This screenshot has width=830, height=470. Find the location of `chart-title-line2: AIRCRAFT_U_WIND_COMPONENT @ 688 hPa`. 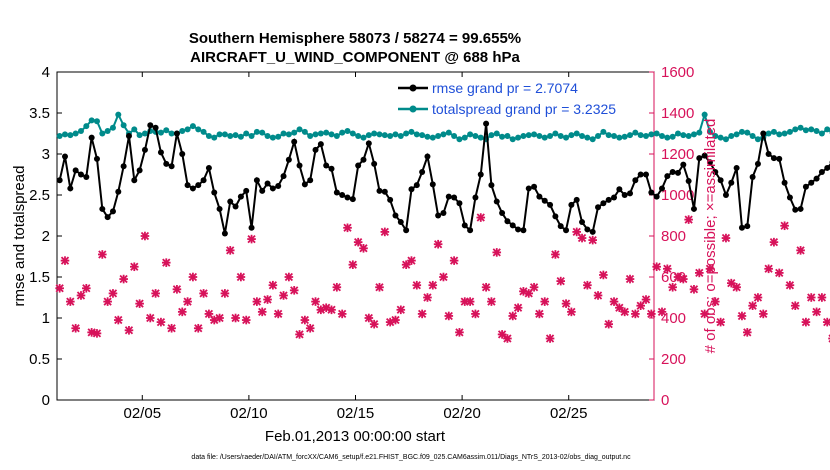

chart-title-line2: AIRCRAFT_U_WIND_COMPONENT @ 688 hPa is located at coordinates (355, 57).